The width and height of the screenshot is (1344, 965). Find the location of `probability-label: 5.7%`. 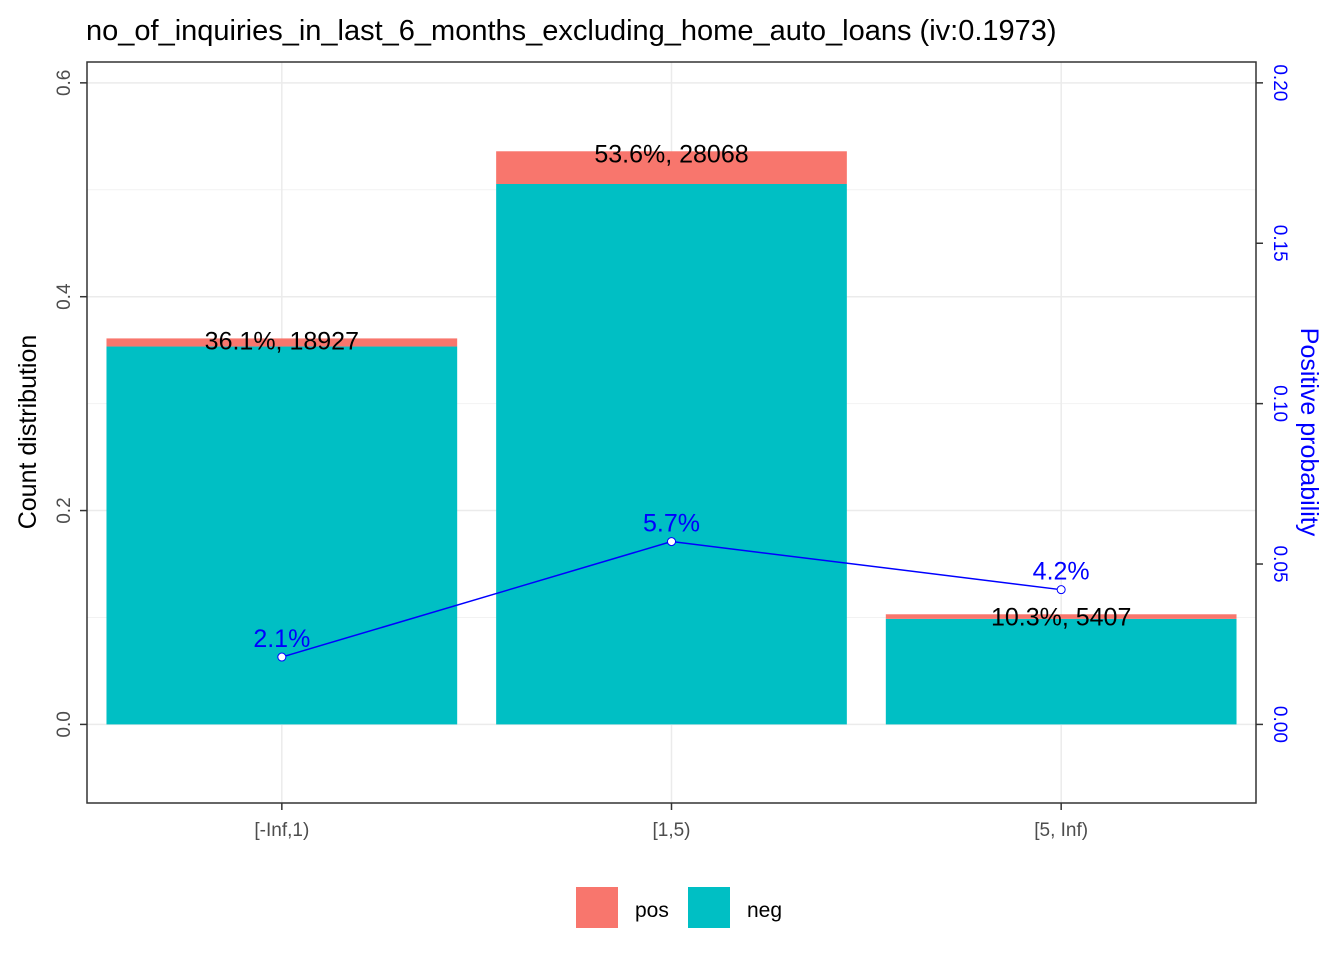

probability-label: 5.7% is located at coordinates (671, 524).